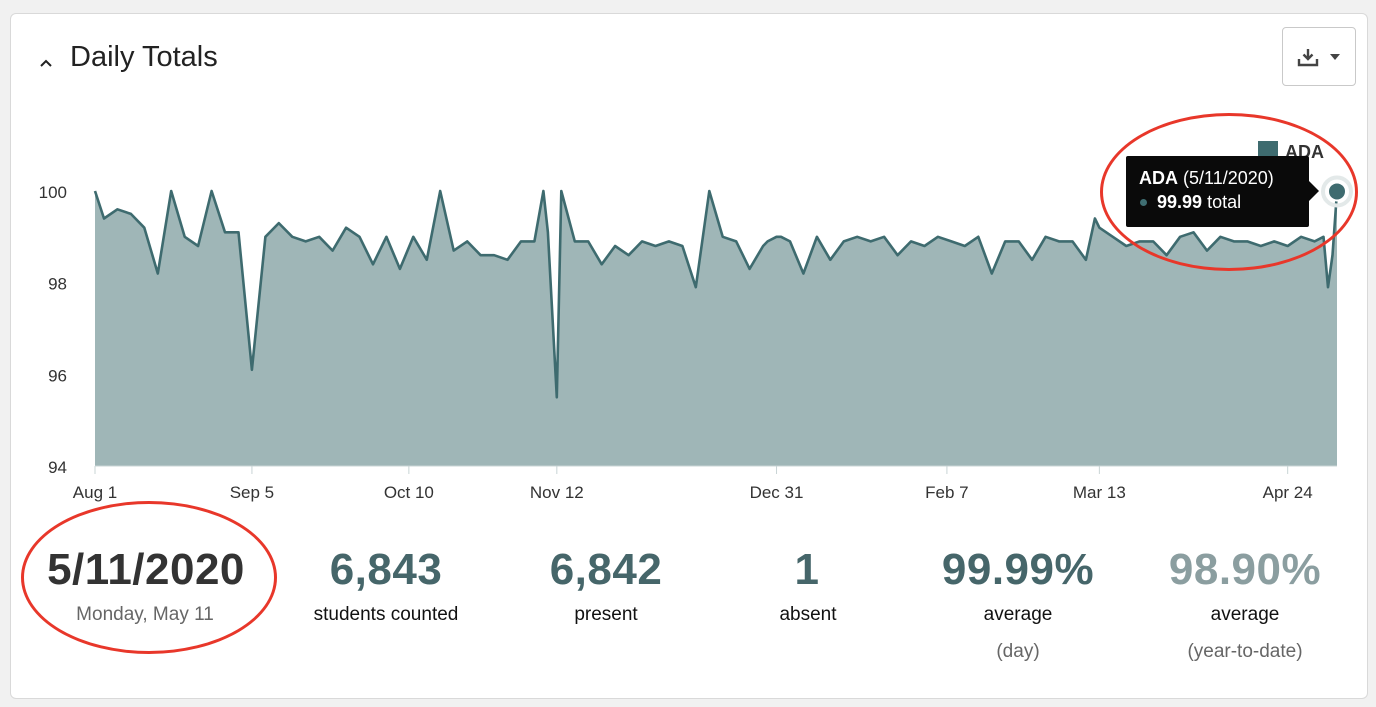 The image size is (1376, 707). Describe the element at coordinates (1018, 569) in the screenshot. I see `stat-day-average-value: 99.99%` at that location.